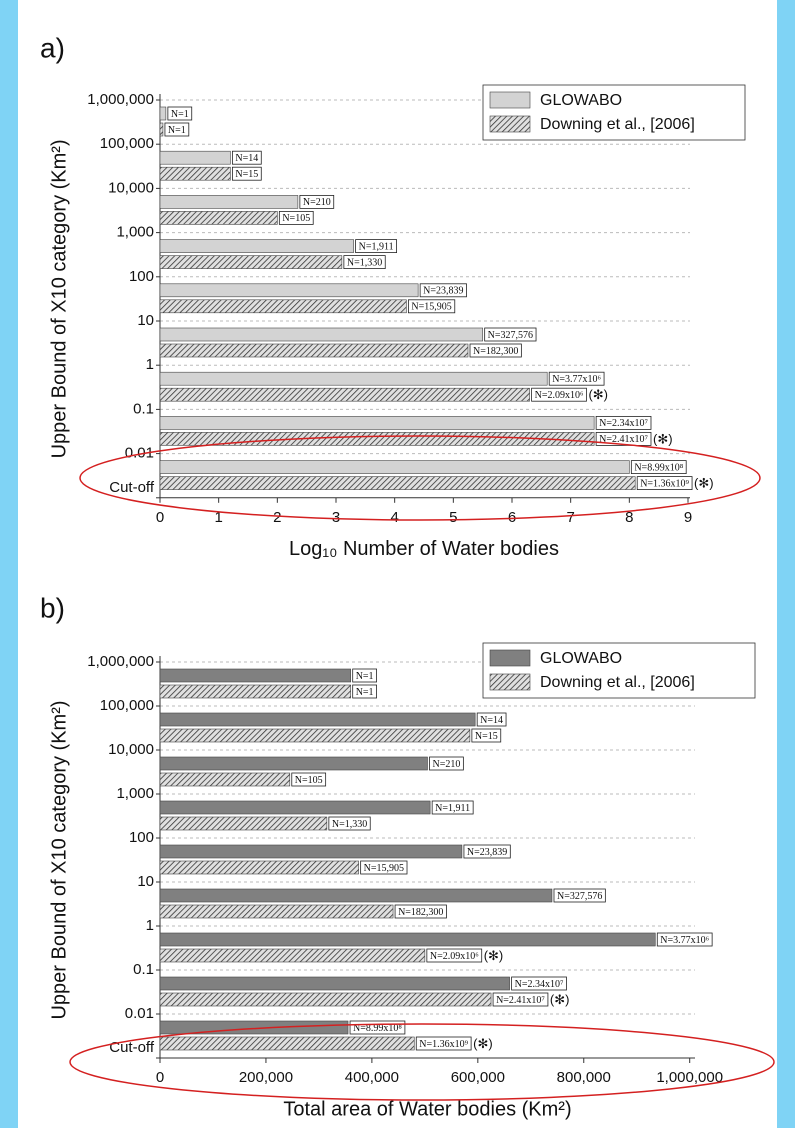  I want to click on x-tick-label: 200,000, so click(266, 1077).